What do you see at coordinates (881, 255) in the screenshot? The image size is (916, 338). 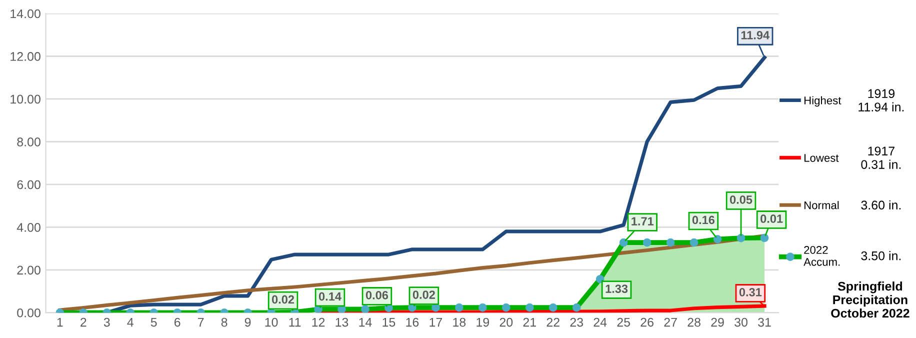 I see `text: 3.50 in.` at bounding box center [881, 255].